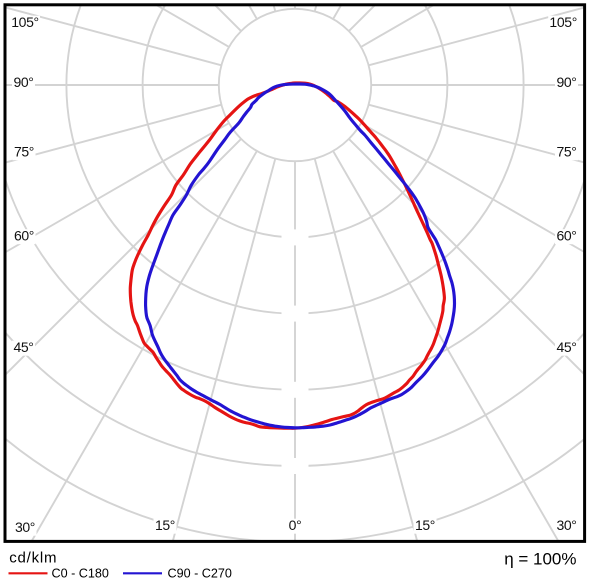 This screenshot has height=588, width=600. What do you see at coordinates (295, 525) in the screenshot?
I see `svg-text: 0°` at bounding box center [295, 525].